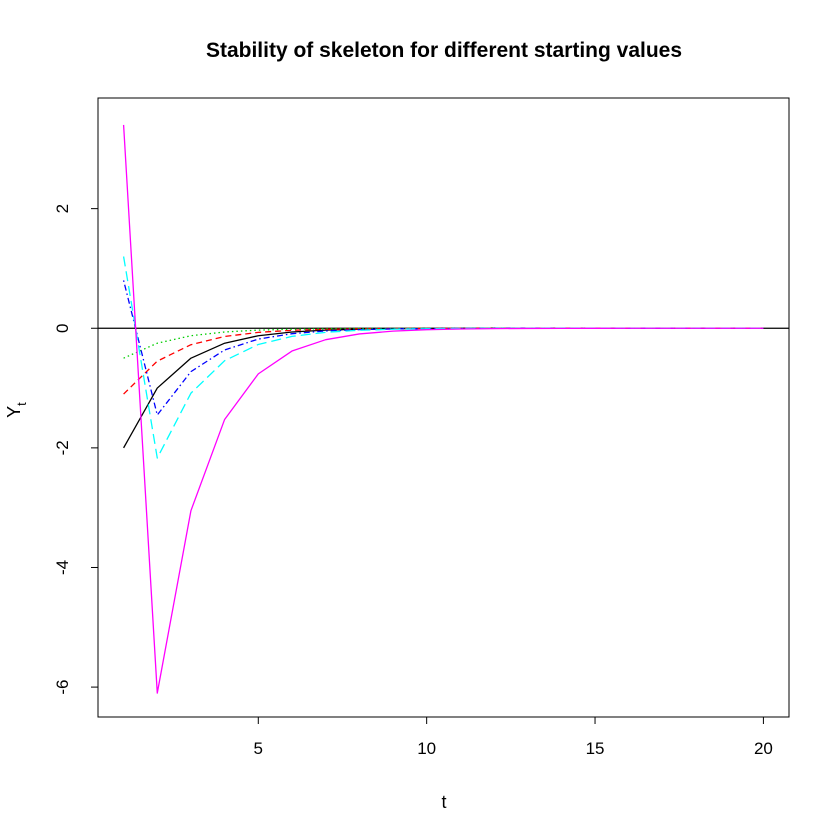 The height and width of the screenshot is (840, 840). Describe the element at coordinates (62, 567) in the screenshot. I see `y-tick-label: -4` at that location.